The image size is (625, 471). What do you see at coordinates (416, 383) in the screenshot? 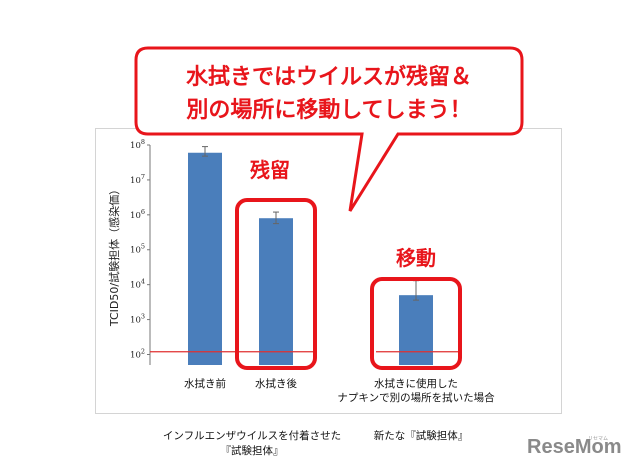
I see `category-label: 水拭きに使用した` at bounding box center [416, 383].